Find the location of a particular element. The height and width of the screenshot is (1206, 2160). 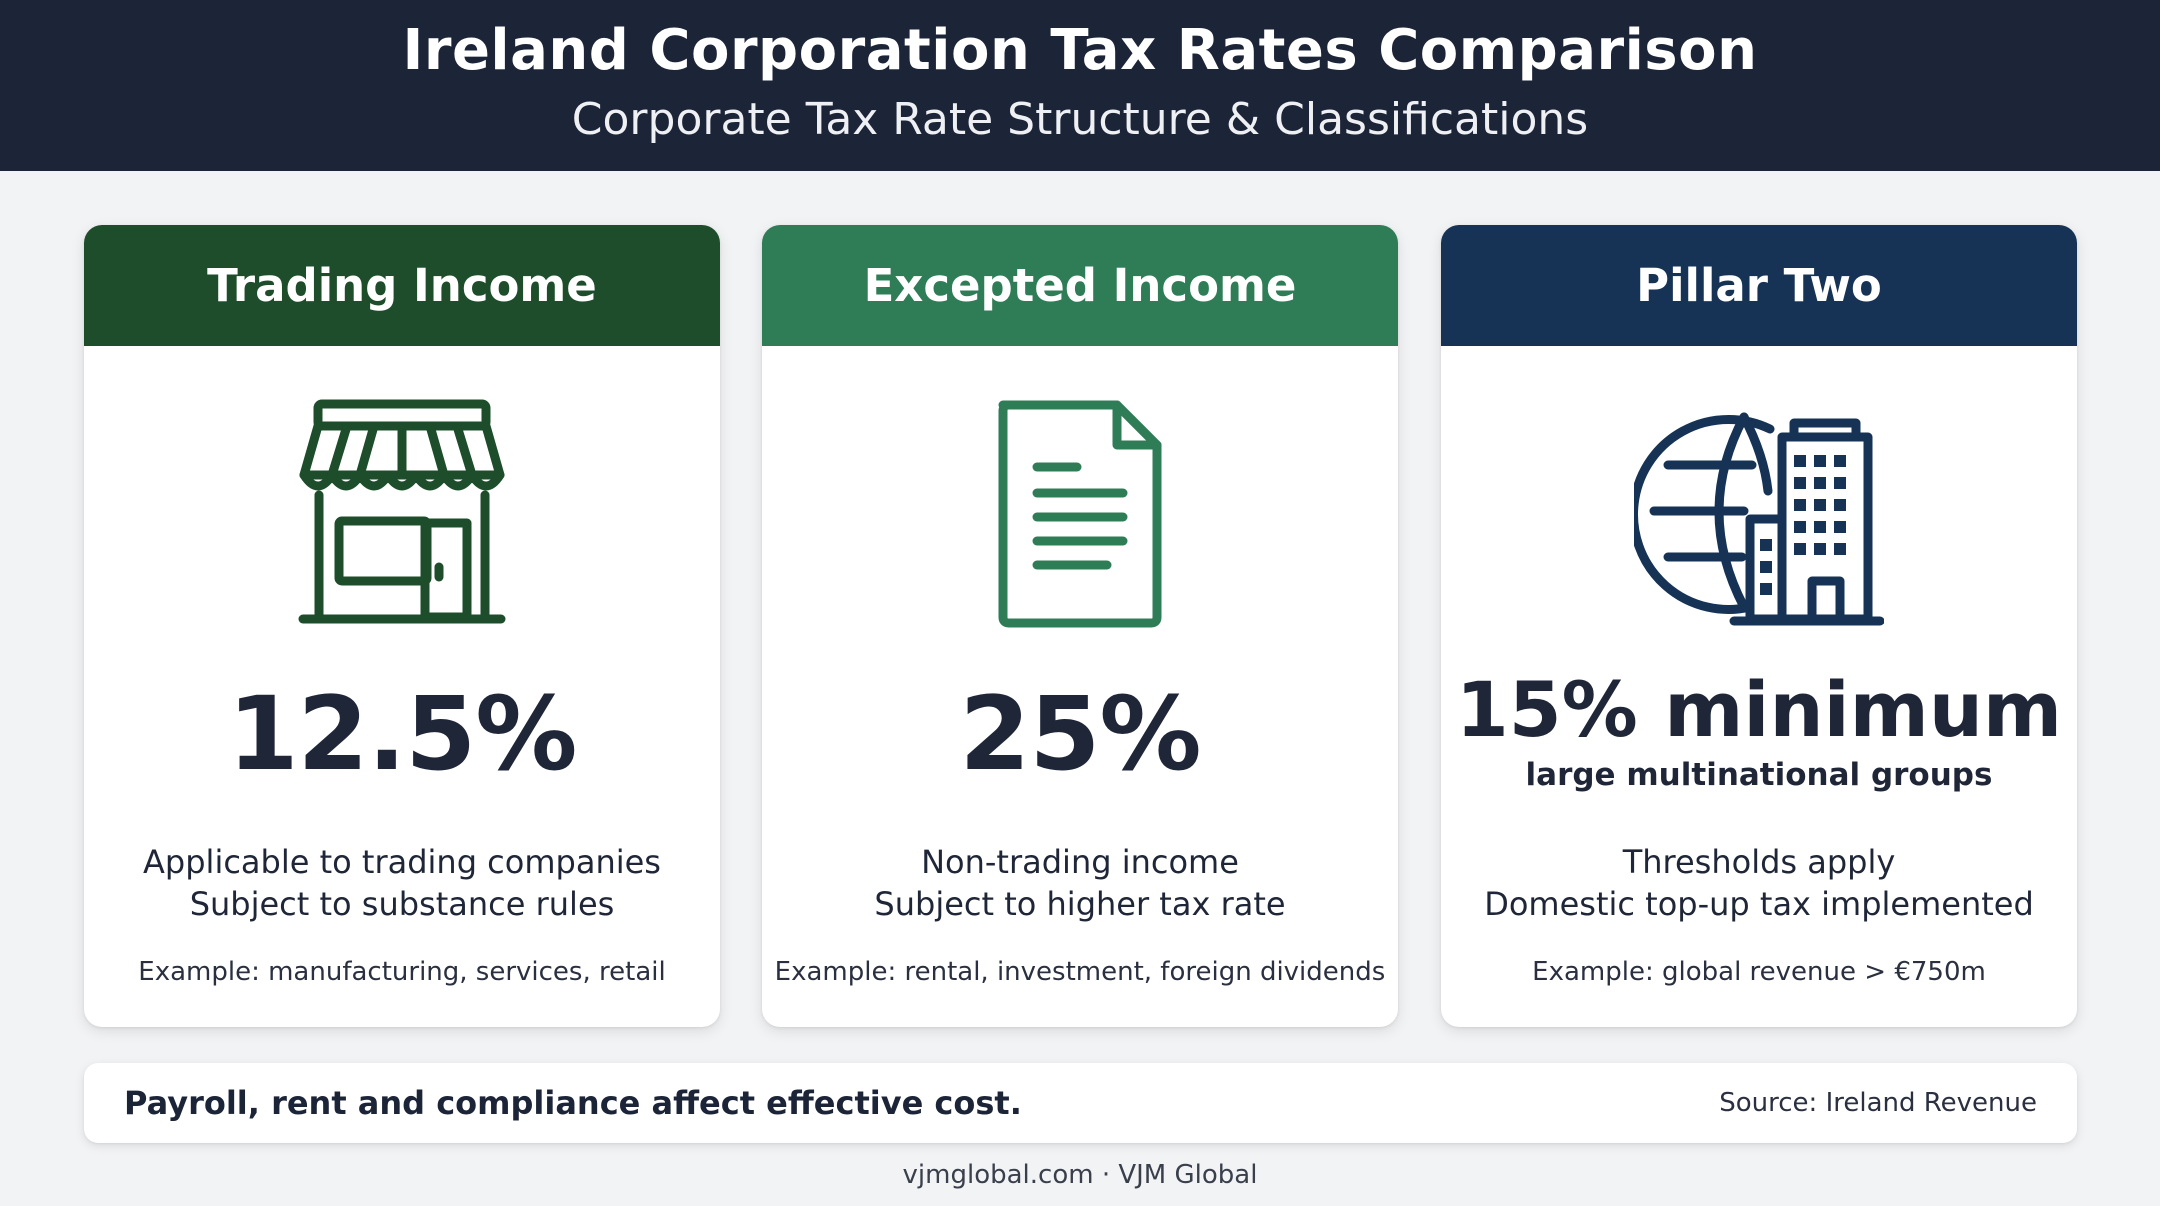

description-line: Non-trading income is located at coordinates (1080, 862).